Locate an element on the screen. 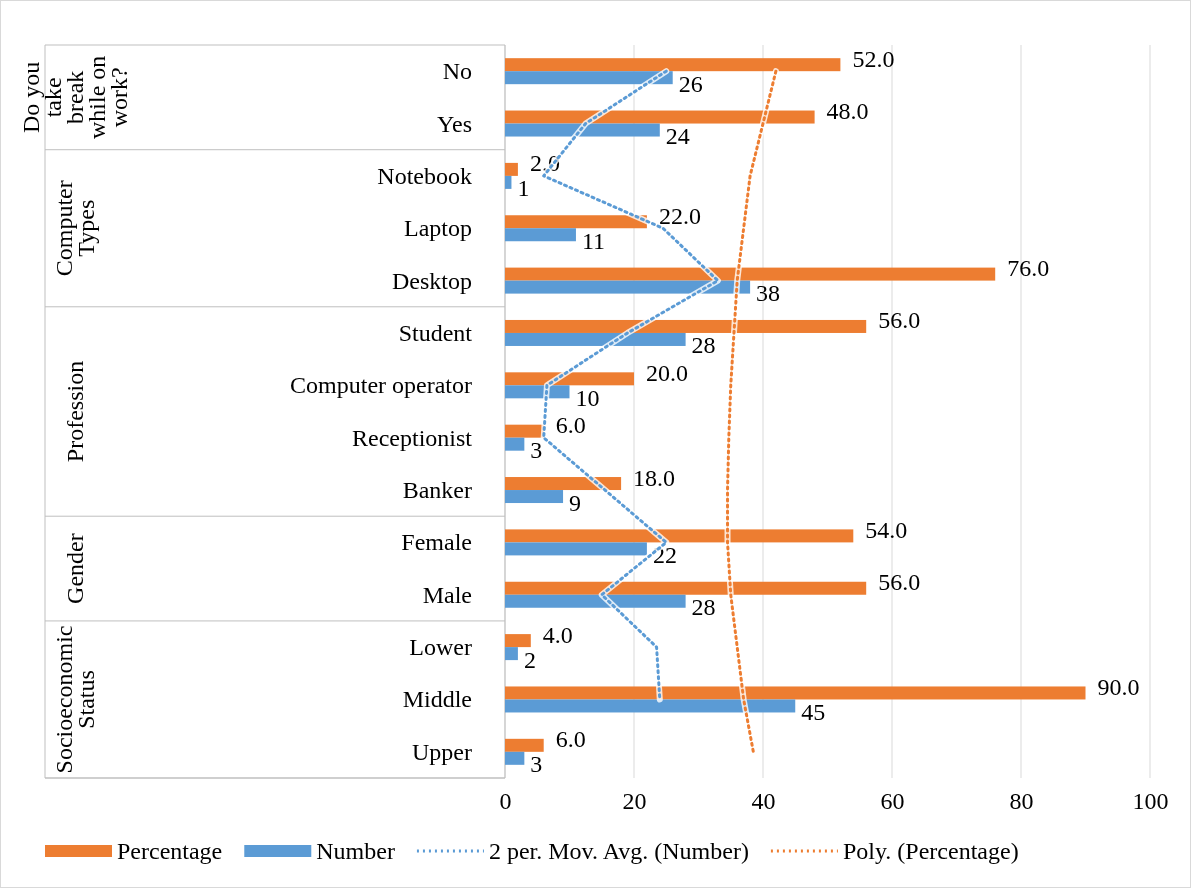 This screenshot has width=1191, height=888. x-tick-label: 100 is located at coordinates (1150, 801).